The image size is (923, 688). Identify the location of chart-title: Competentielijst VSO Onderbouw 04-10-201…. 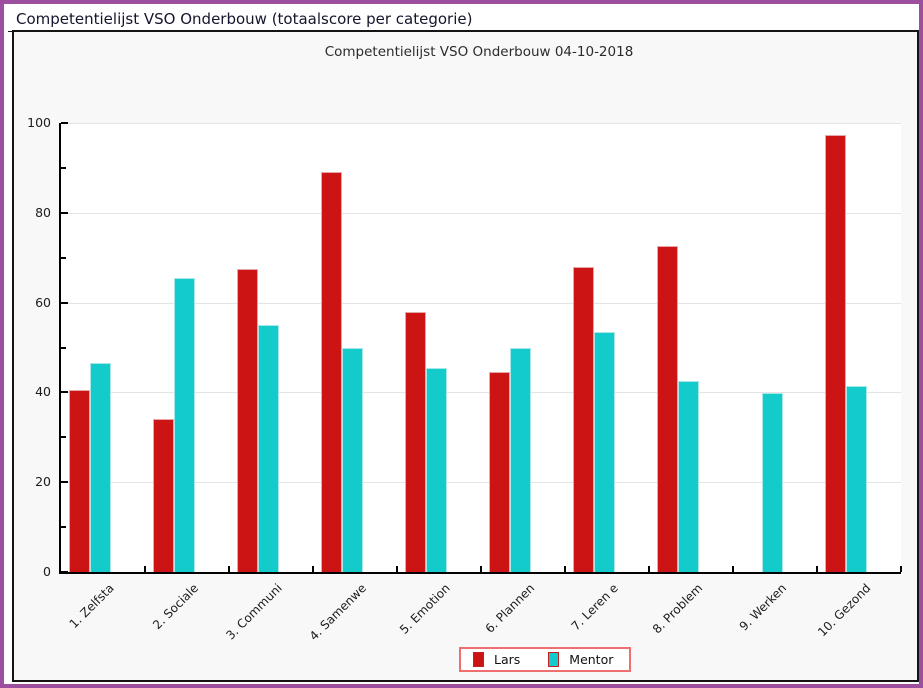
(479, 52).